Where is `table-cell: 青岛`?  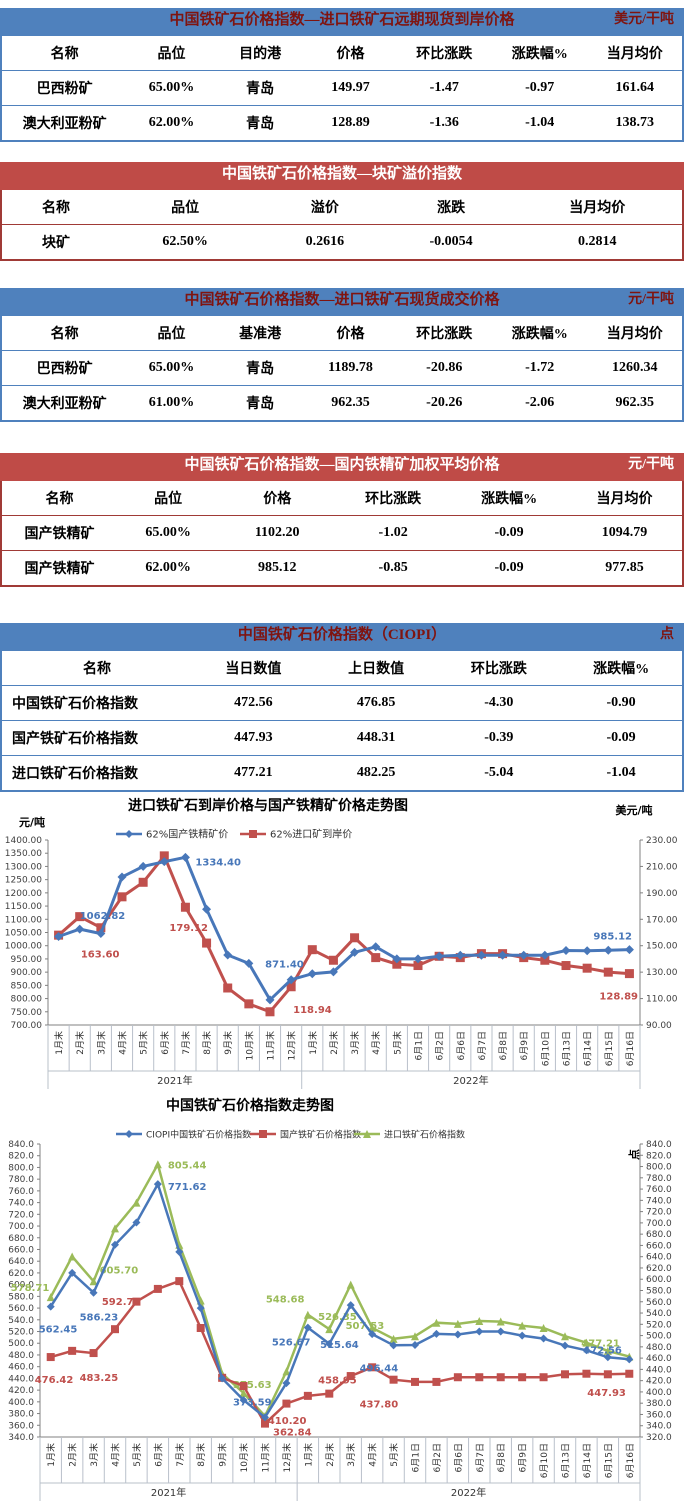 table-cell: 青岛 is located at coordinates (260, 124).